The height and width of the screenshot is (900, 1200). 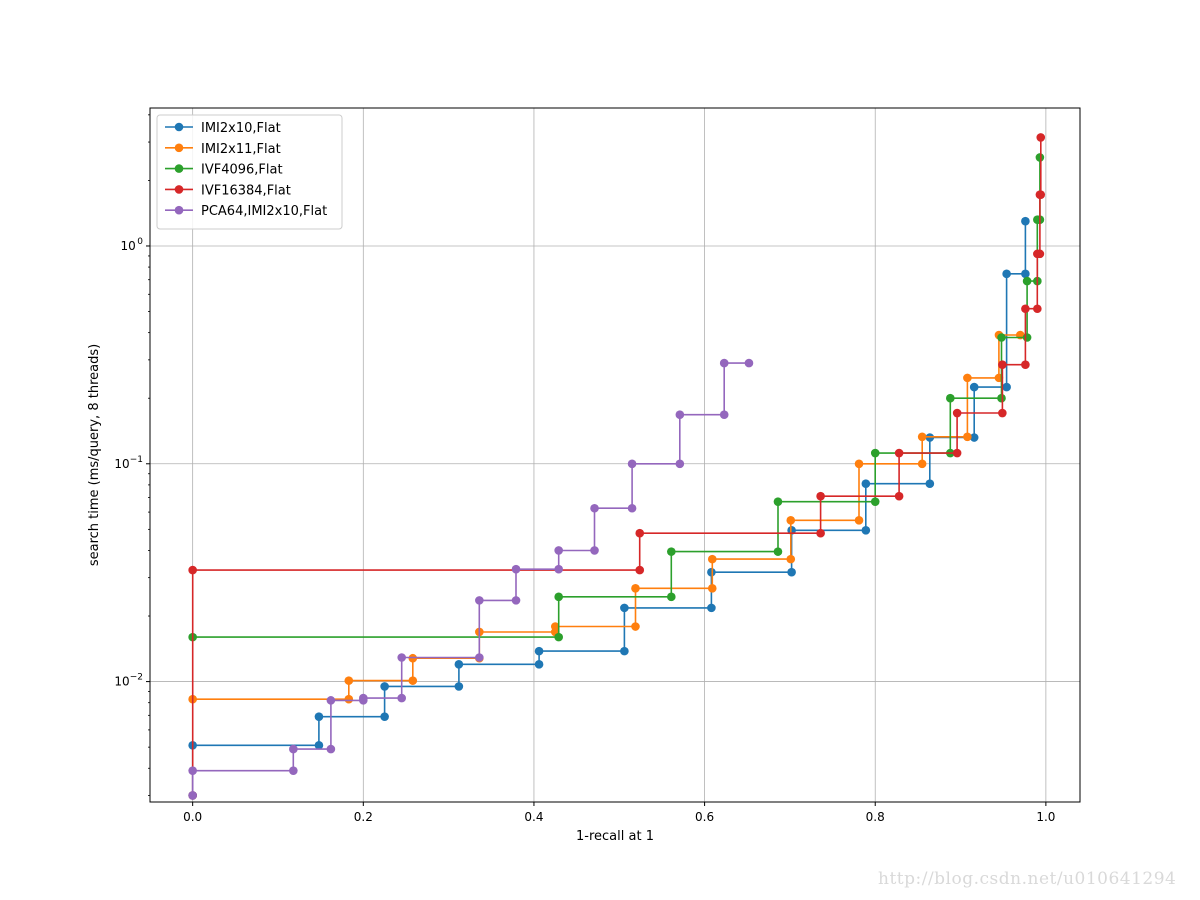 What do you see at coordinates (615, 836) in the screenshot?
I see `x-axis-label: 1-recall at 1` at bounding box center [615, 836].